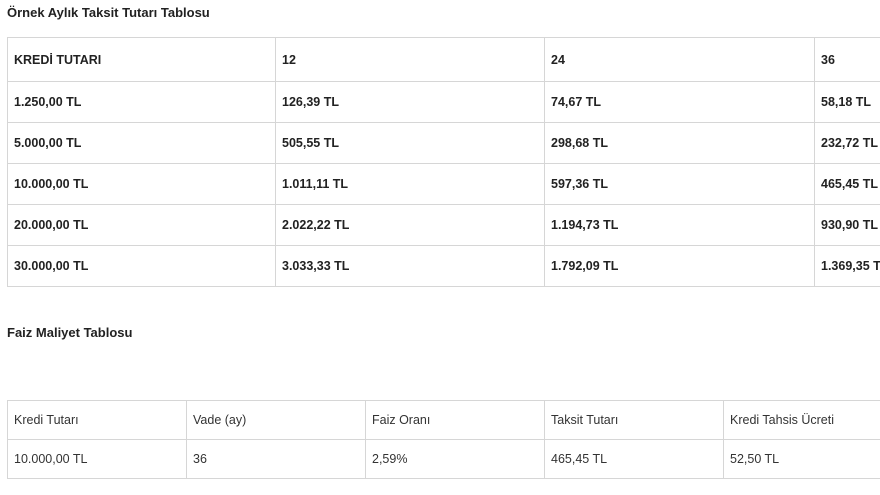 The width and height of the screenshot is (880, 495). I want to click on header-cell-installment-amount: Taksit Tutarı, so click(634, 420).